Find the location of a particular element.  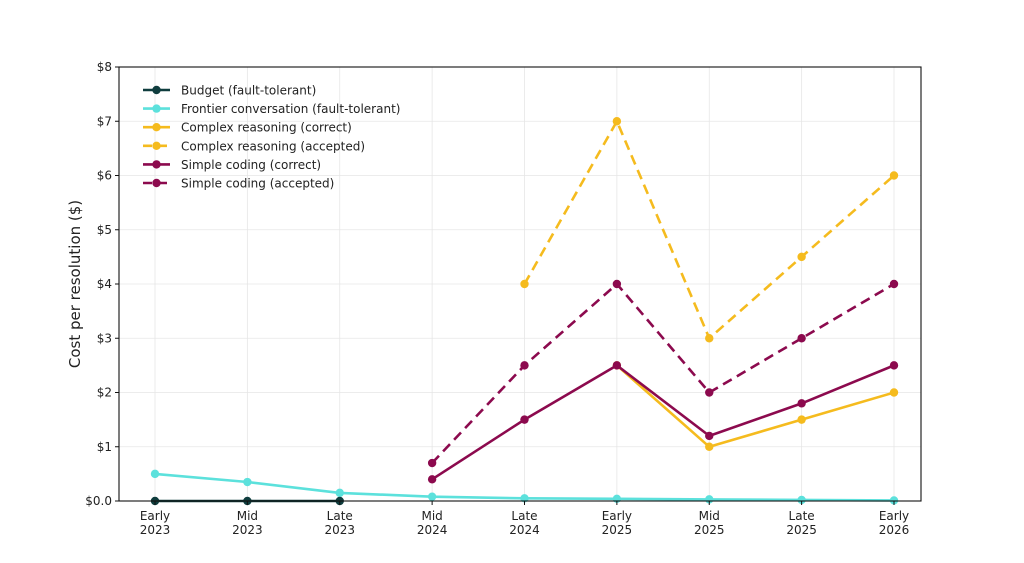

y-axis: $0.0 $1 $2 $3 $4 $5 $6 $7 $8 is located at coordinates (102, 284).